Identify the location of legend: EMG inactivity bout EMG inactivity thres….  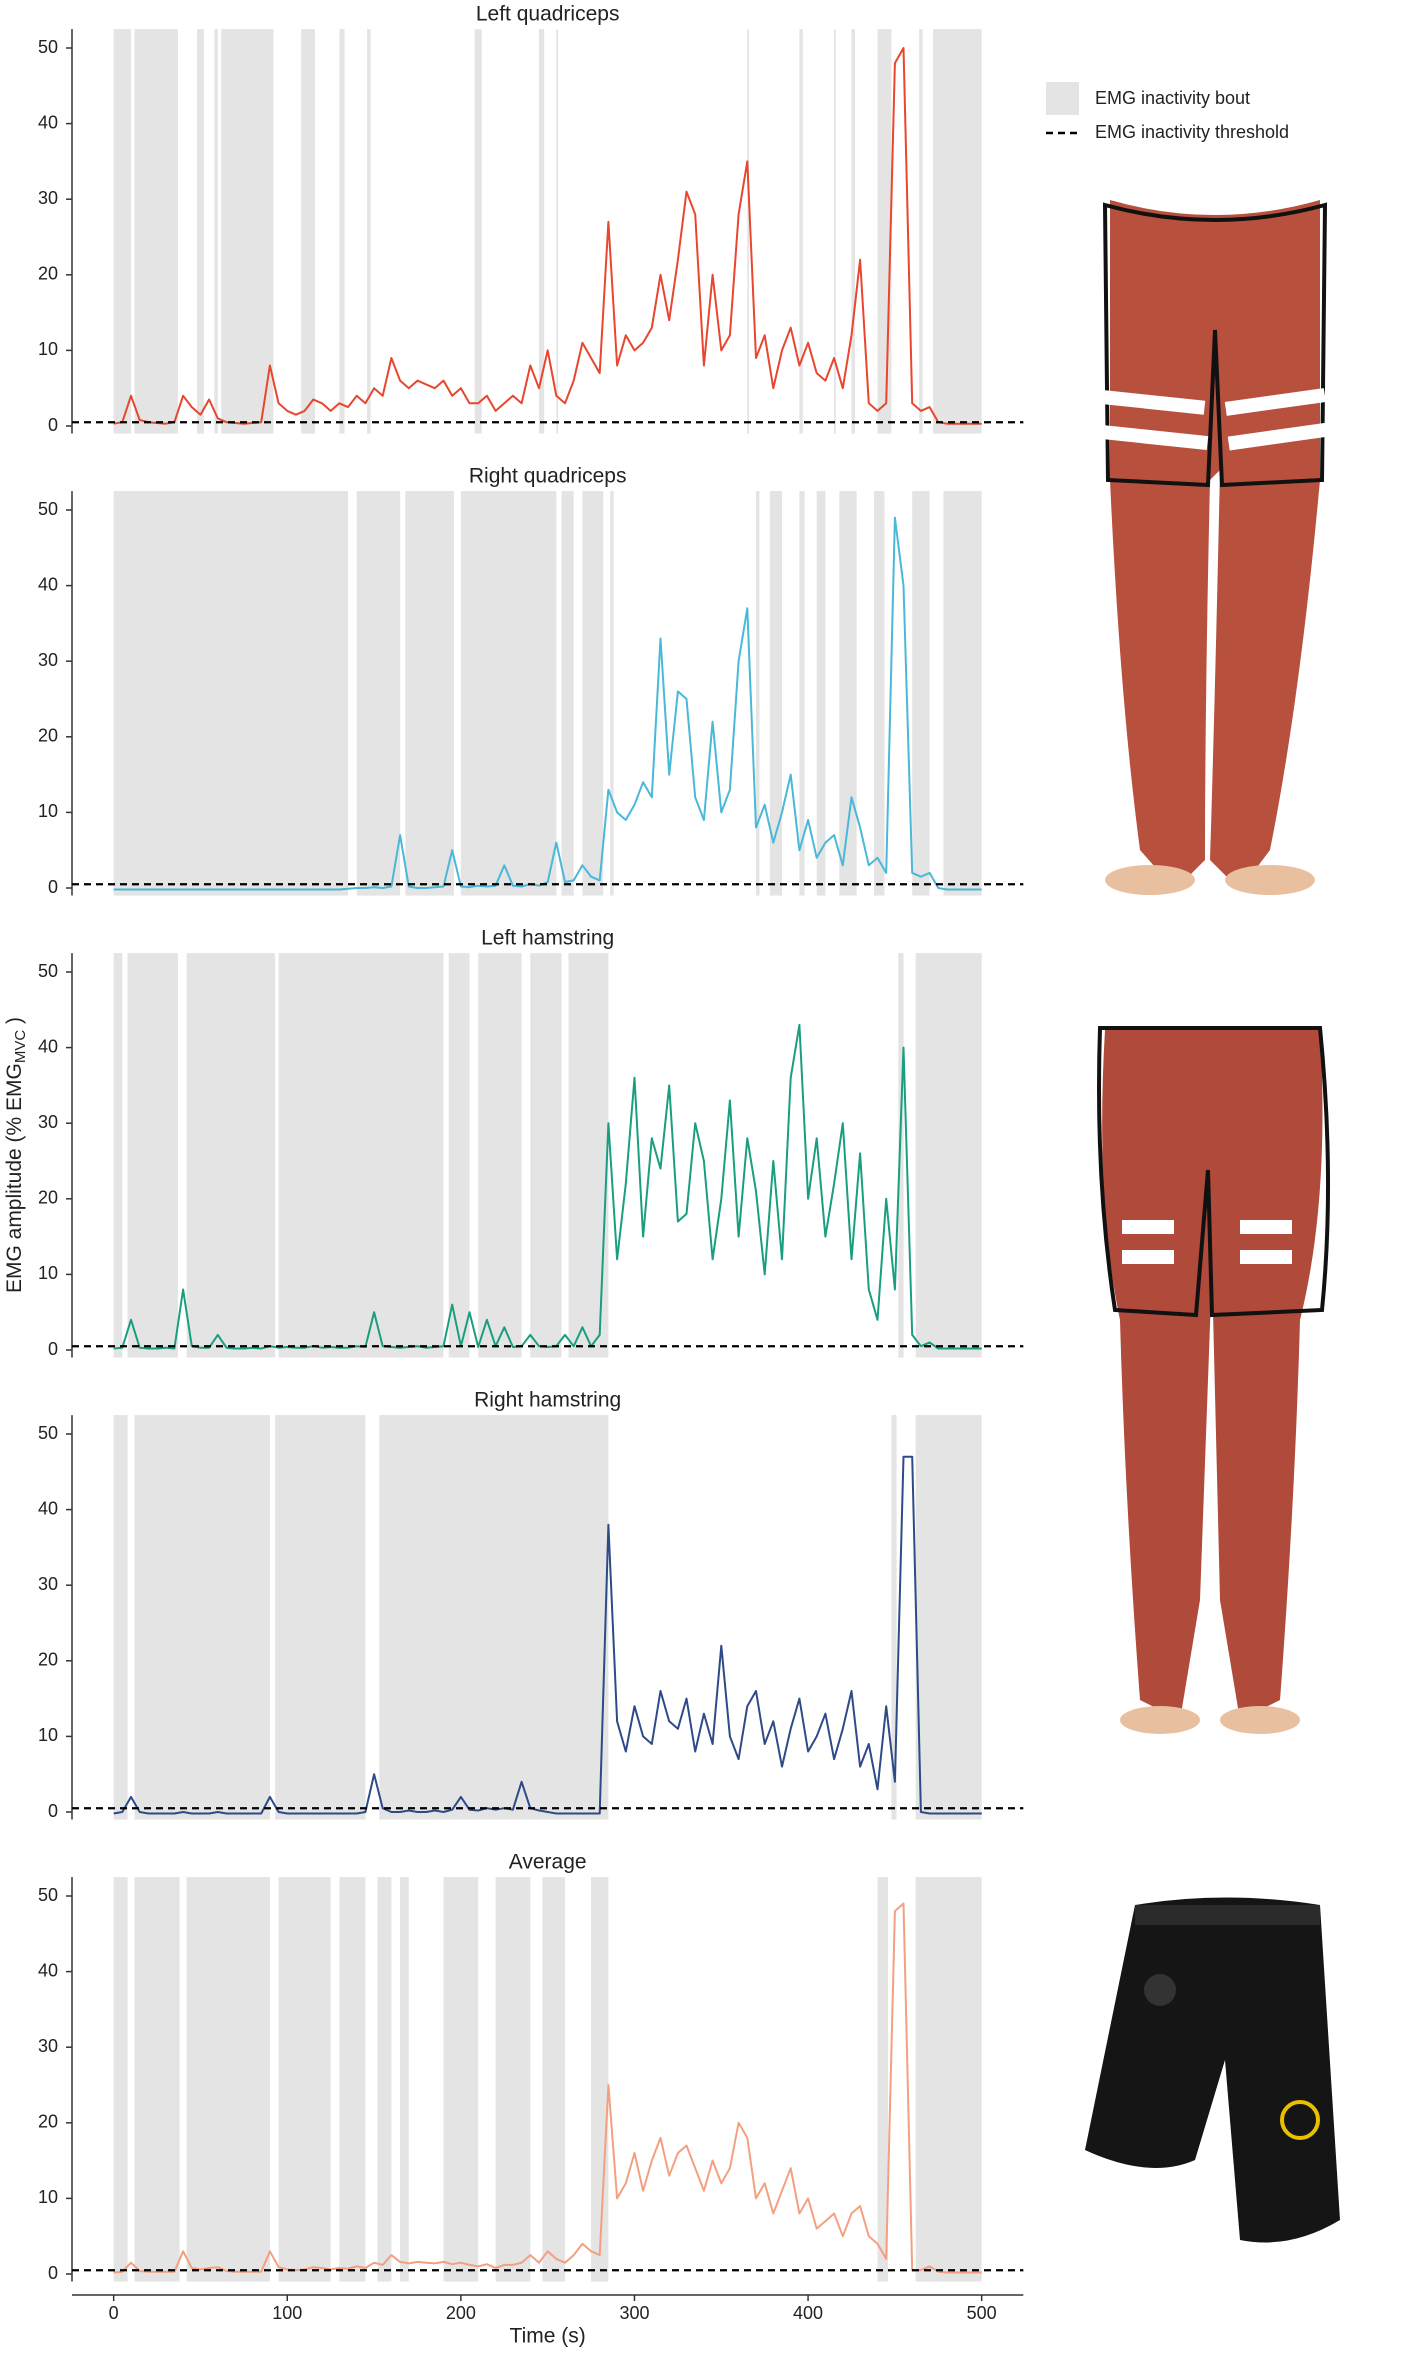
(1167, 112).